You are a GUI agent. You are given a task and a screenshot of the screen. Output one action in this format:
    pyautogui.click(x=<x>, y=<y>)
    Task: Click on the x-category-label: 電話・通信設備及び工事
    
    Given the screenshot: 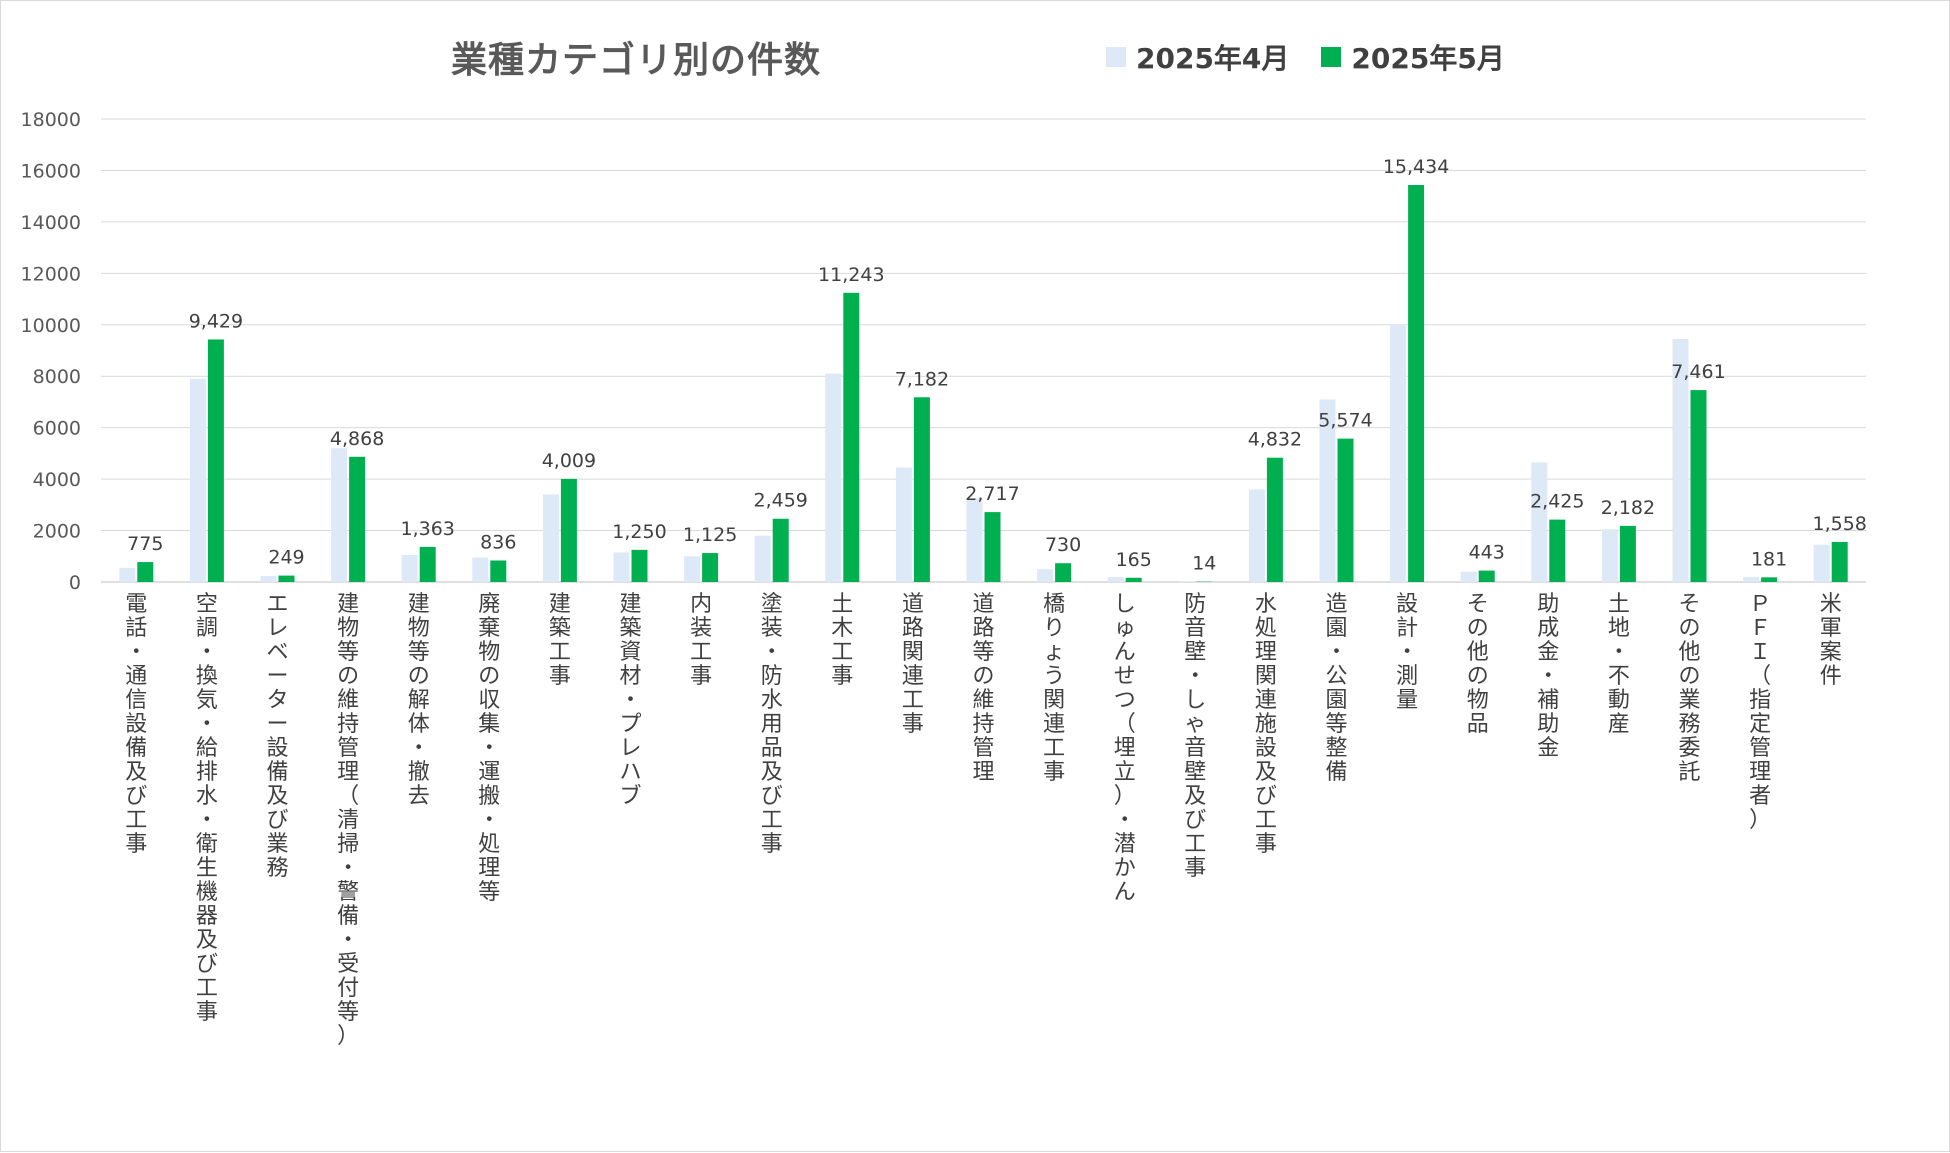 What is the action you would take?
    pyautogui.click(x=136, y=724)
    